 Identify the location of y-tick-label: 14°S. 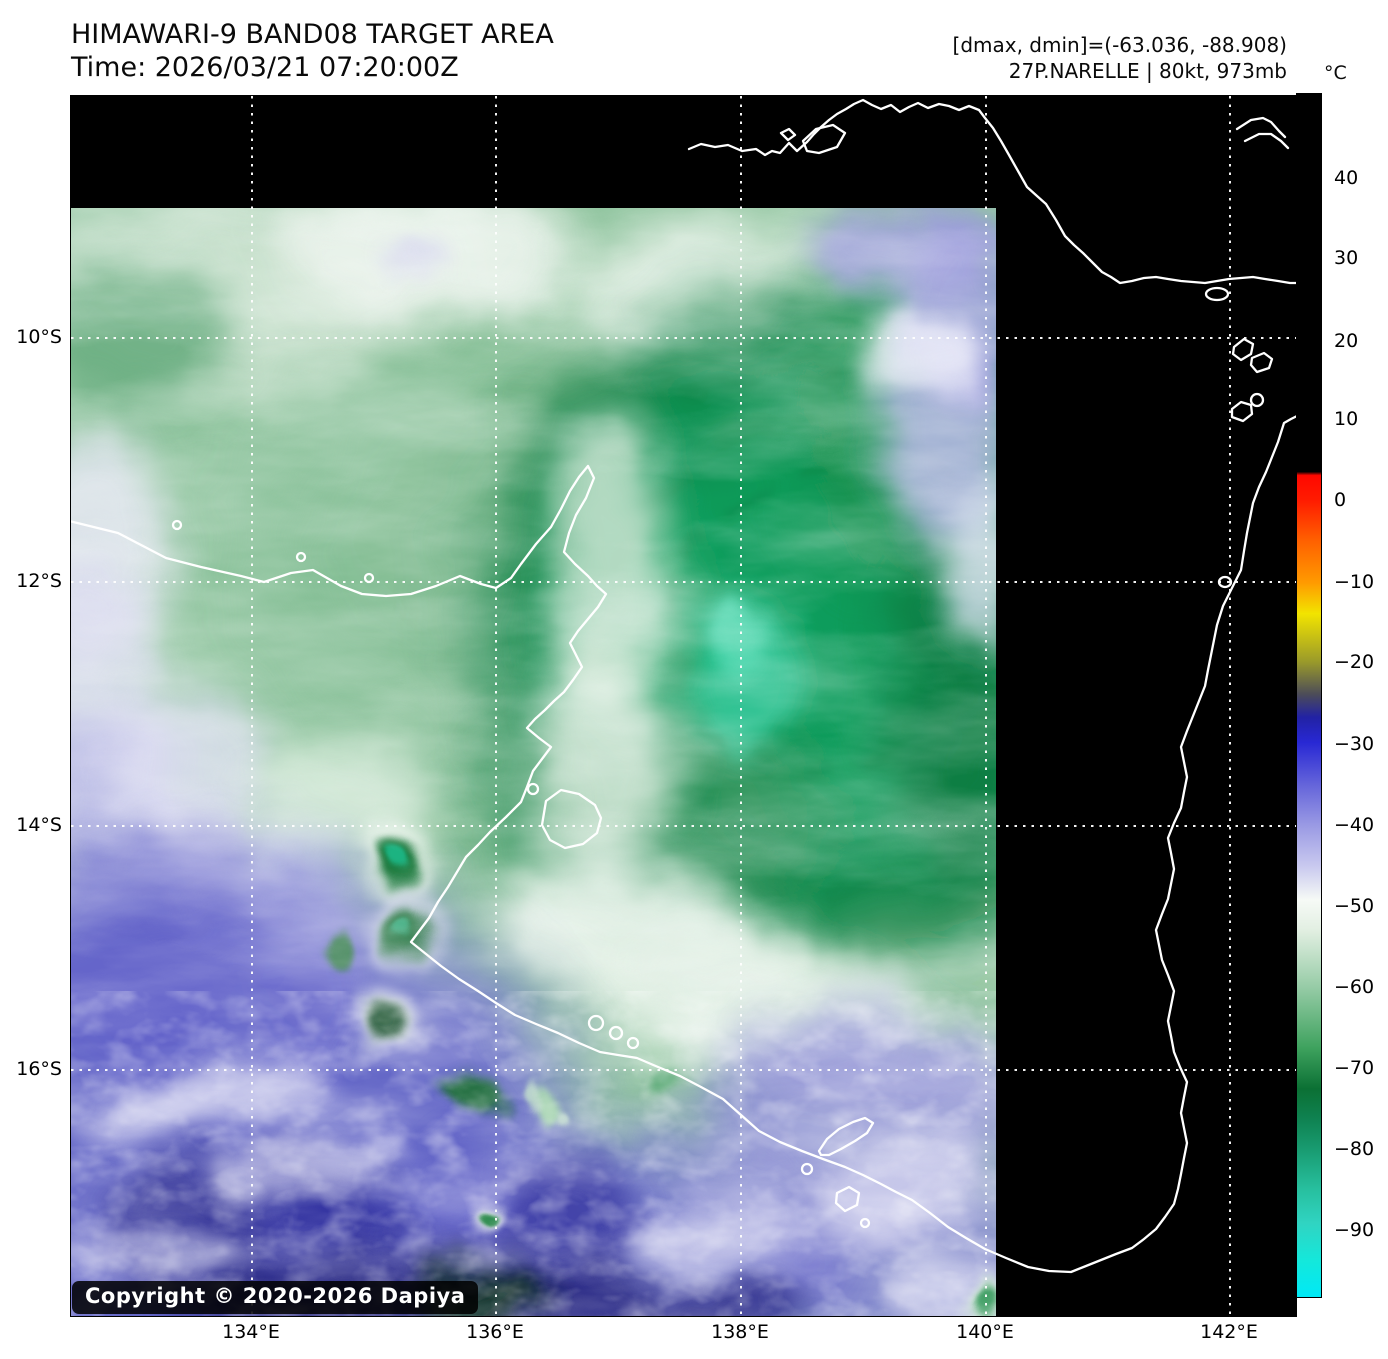
(39, 825).